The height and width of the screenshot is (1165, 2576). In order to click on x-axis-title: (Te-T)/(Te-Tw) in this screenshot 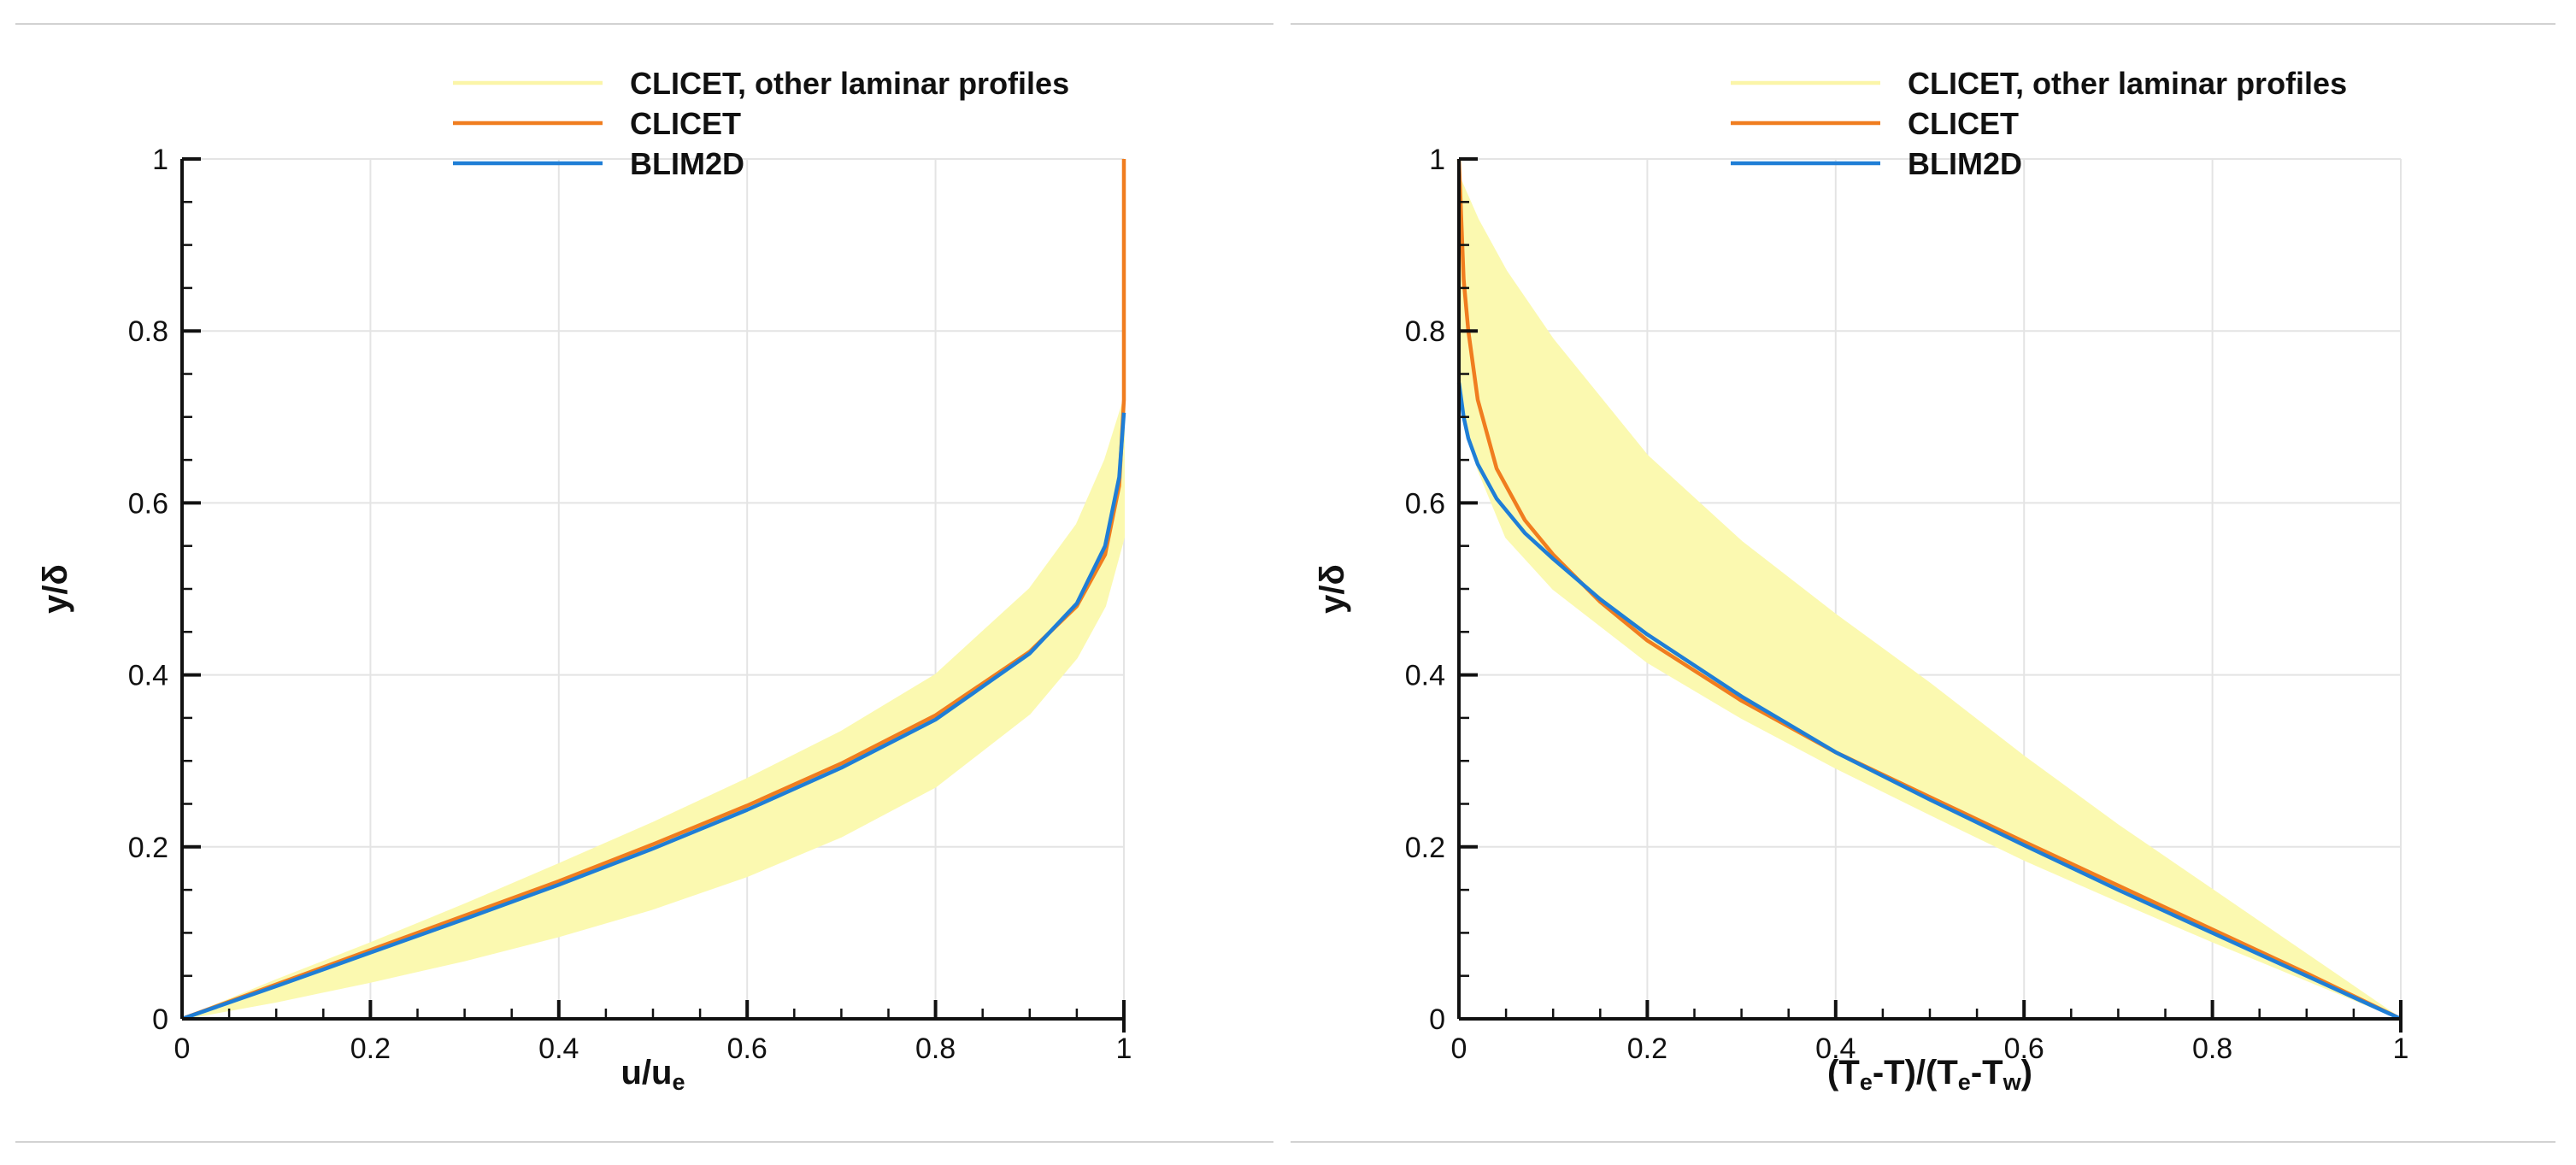, I will do `click(1929, 1074)`.